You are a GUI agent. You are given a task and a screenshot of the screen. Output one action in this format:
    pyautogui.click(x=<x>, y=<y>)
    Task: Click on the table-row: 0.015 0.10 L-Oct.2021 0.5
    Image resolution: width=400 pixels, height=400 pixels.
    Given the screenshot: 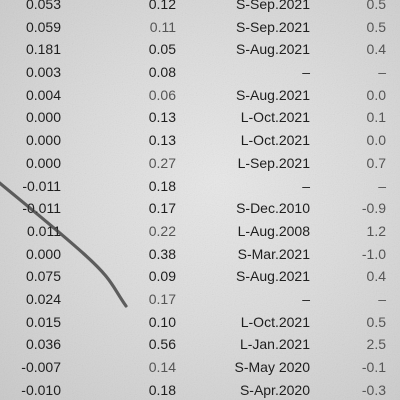 What is the action you would take?
    pyautogui.click(x=200, y=322)
    